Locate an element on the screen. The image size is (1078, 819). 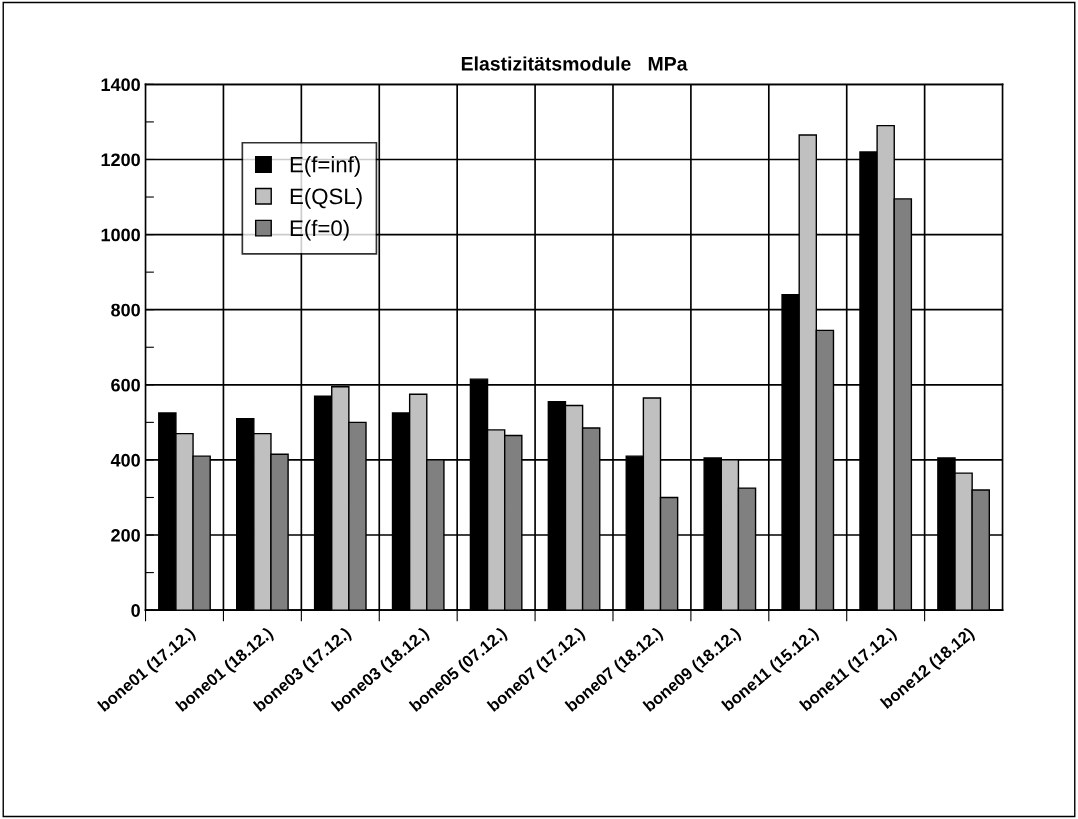
y-tick-label: 1000 is located at coordinates (120, 235).